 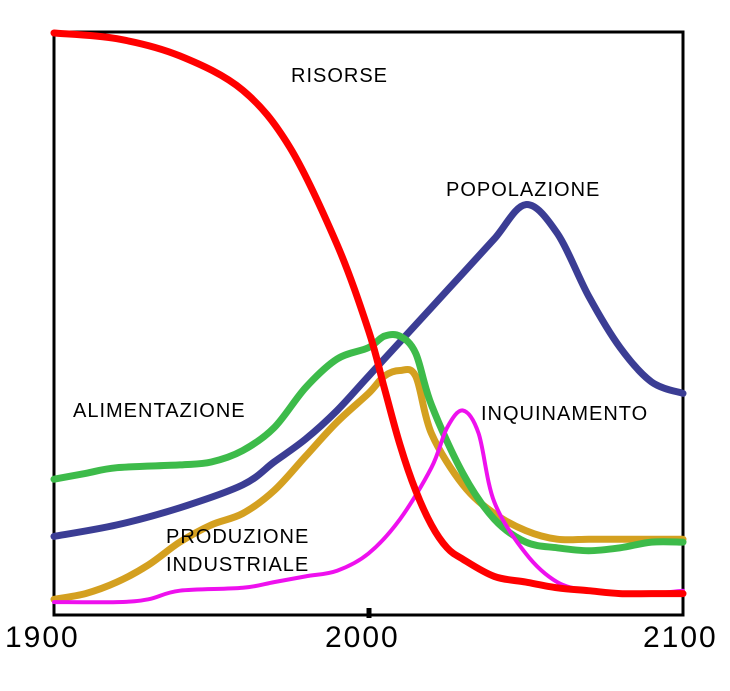 What do you see at coordinates (362, 637) in the screenshot?
I see `x-tick-label-2000: 2000` at bounding box center [362, 637].